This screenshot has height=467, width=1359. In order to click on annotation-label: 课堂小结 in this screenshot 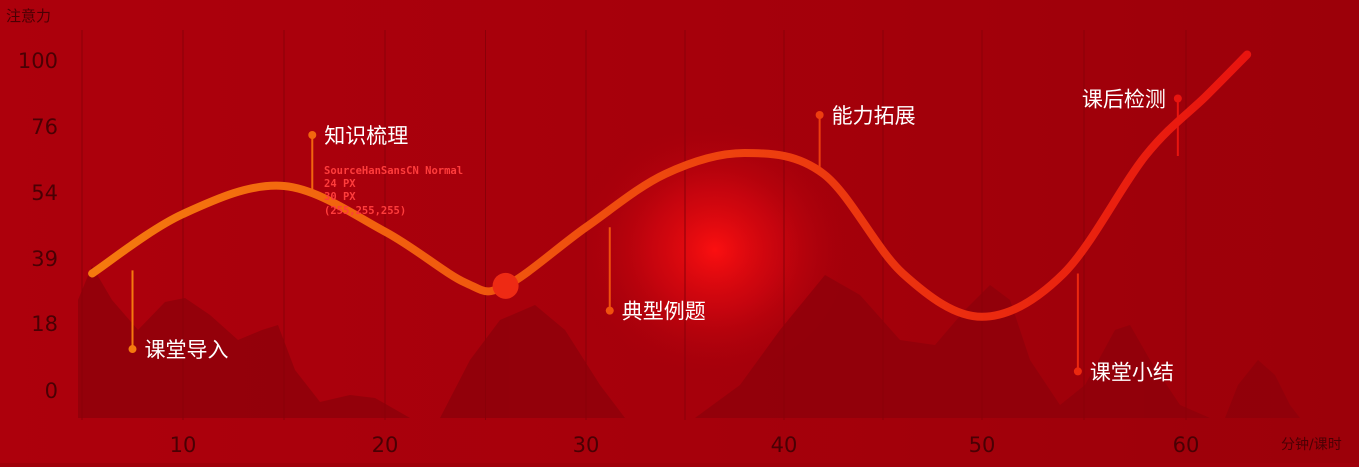, I will do `click(1132, 372)`.